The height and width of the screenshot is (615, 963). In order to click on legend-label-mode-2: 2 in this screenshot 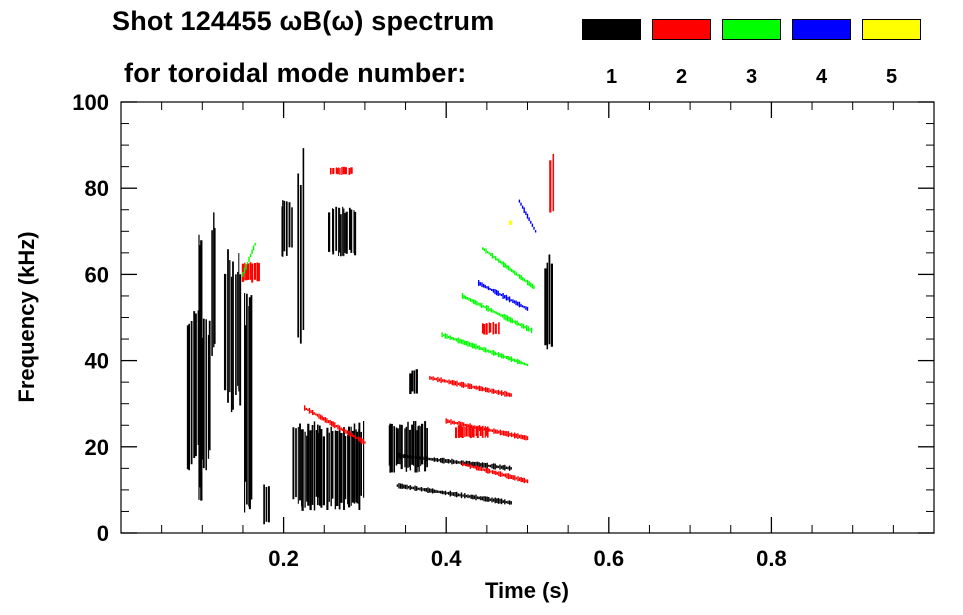, I will do `click(681, 77)`.